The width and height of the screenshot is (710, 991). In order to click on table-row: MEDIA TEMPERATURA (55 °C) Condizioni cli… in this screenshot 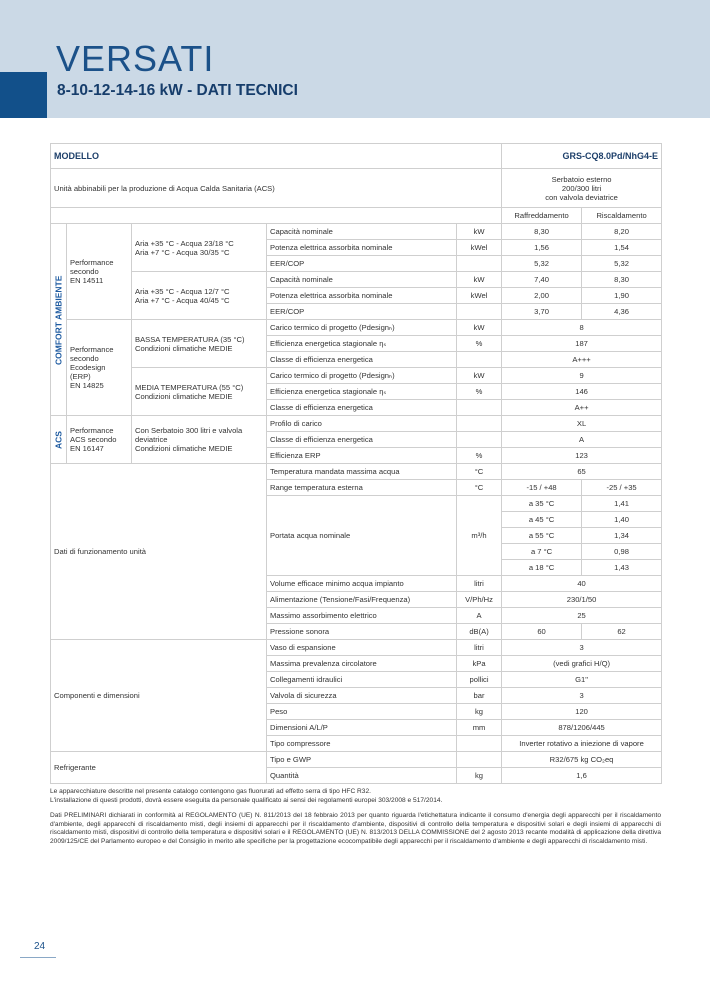, I will do `click(357, 391)`.